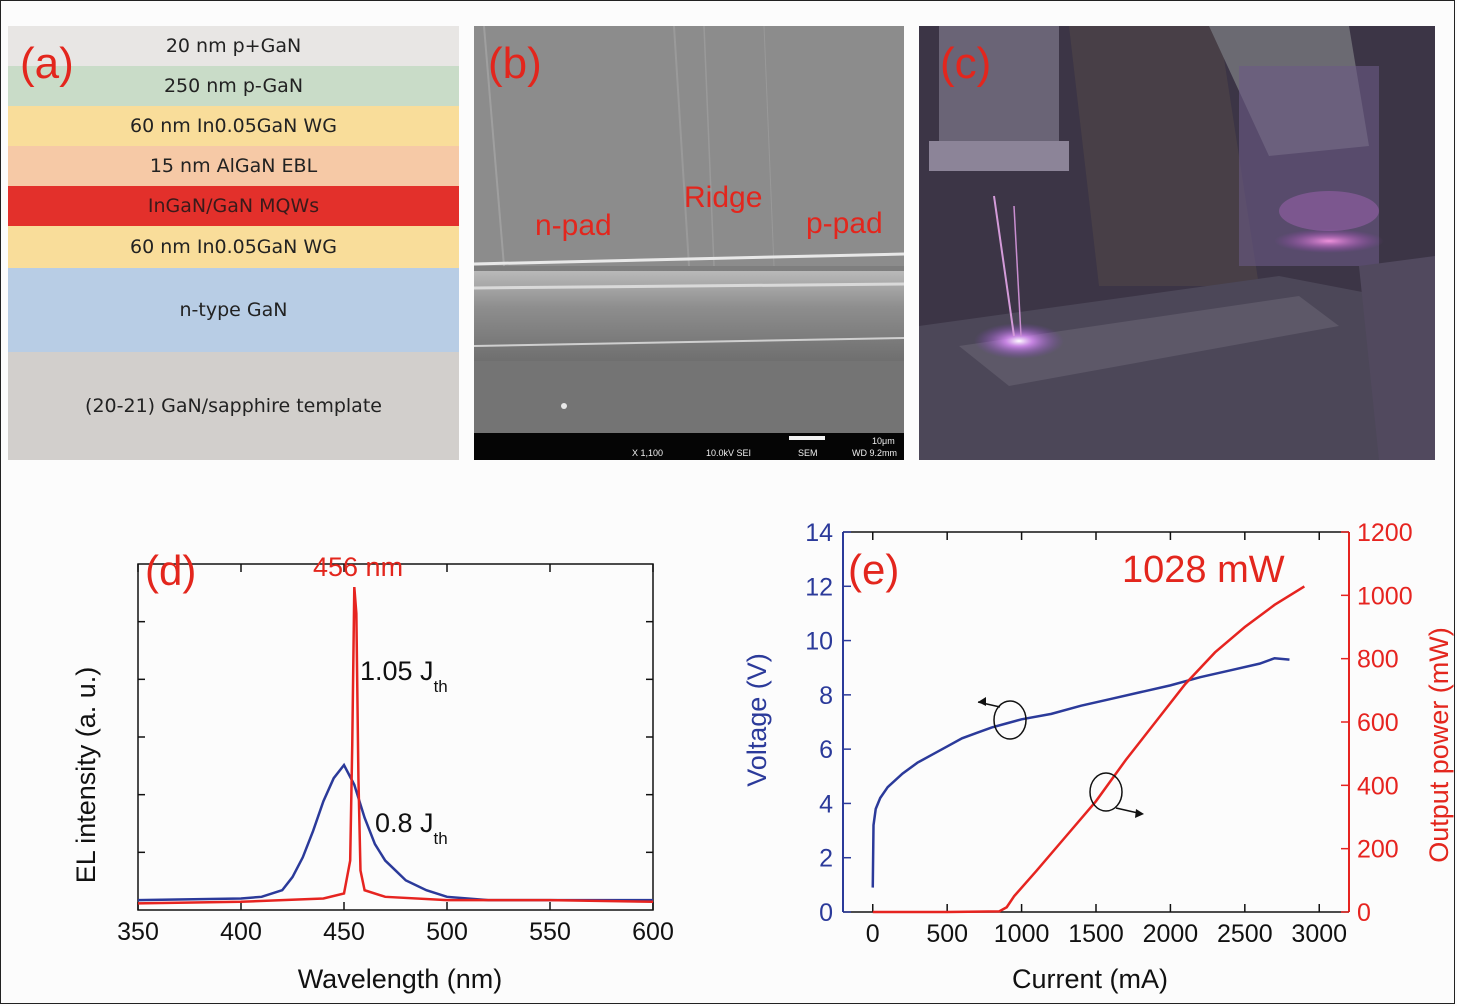  I want to click on y-left-tick-label: 6, so click(826, 750).